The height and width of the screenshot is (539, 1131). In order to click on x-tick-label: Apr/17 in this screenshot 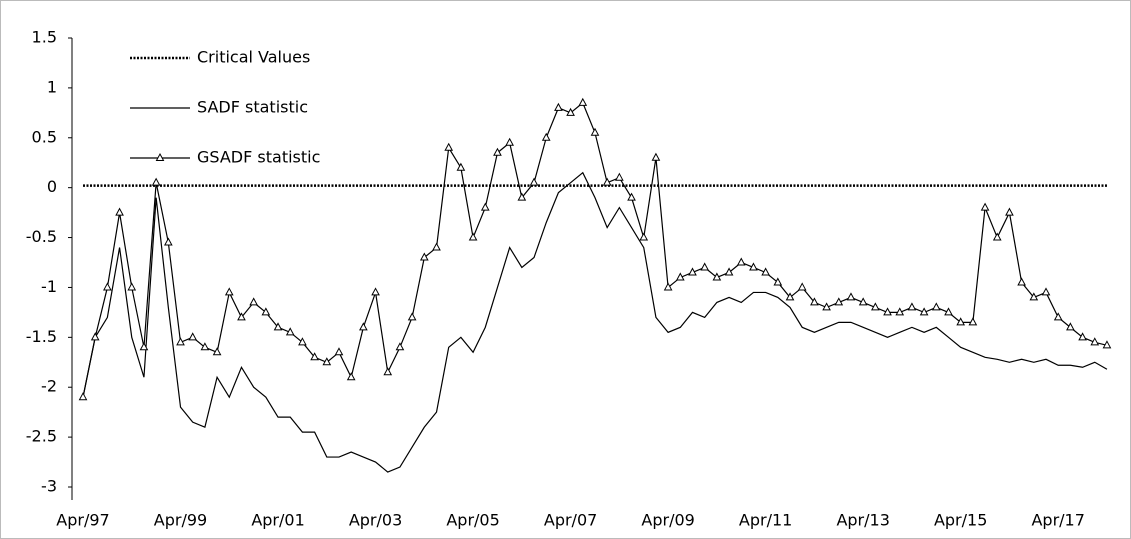, I will do `click(1057, 520)`.